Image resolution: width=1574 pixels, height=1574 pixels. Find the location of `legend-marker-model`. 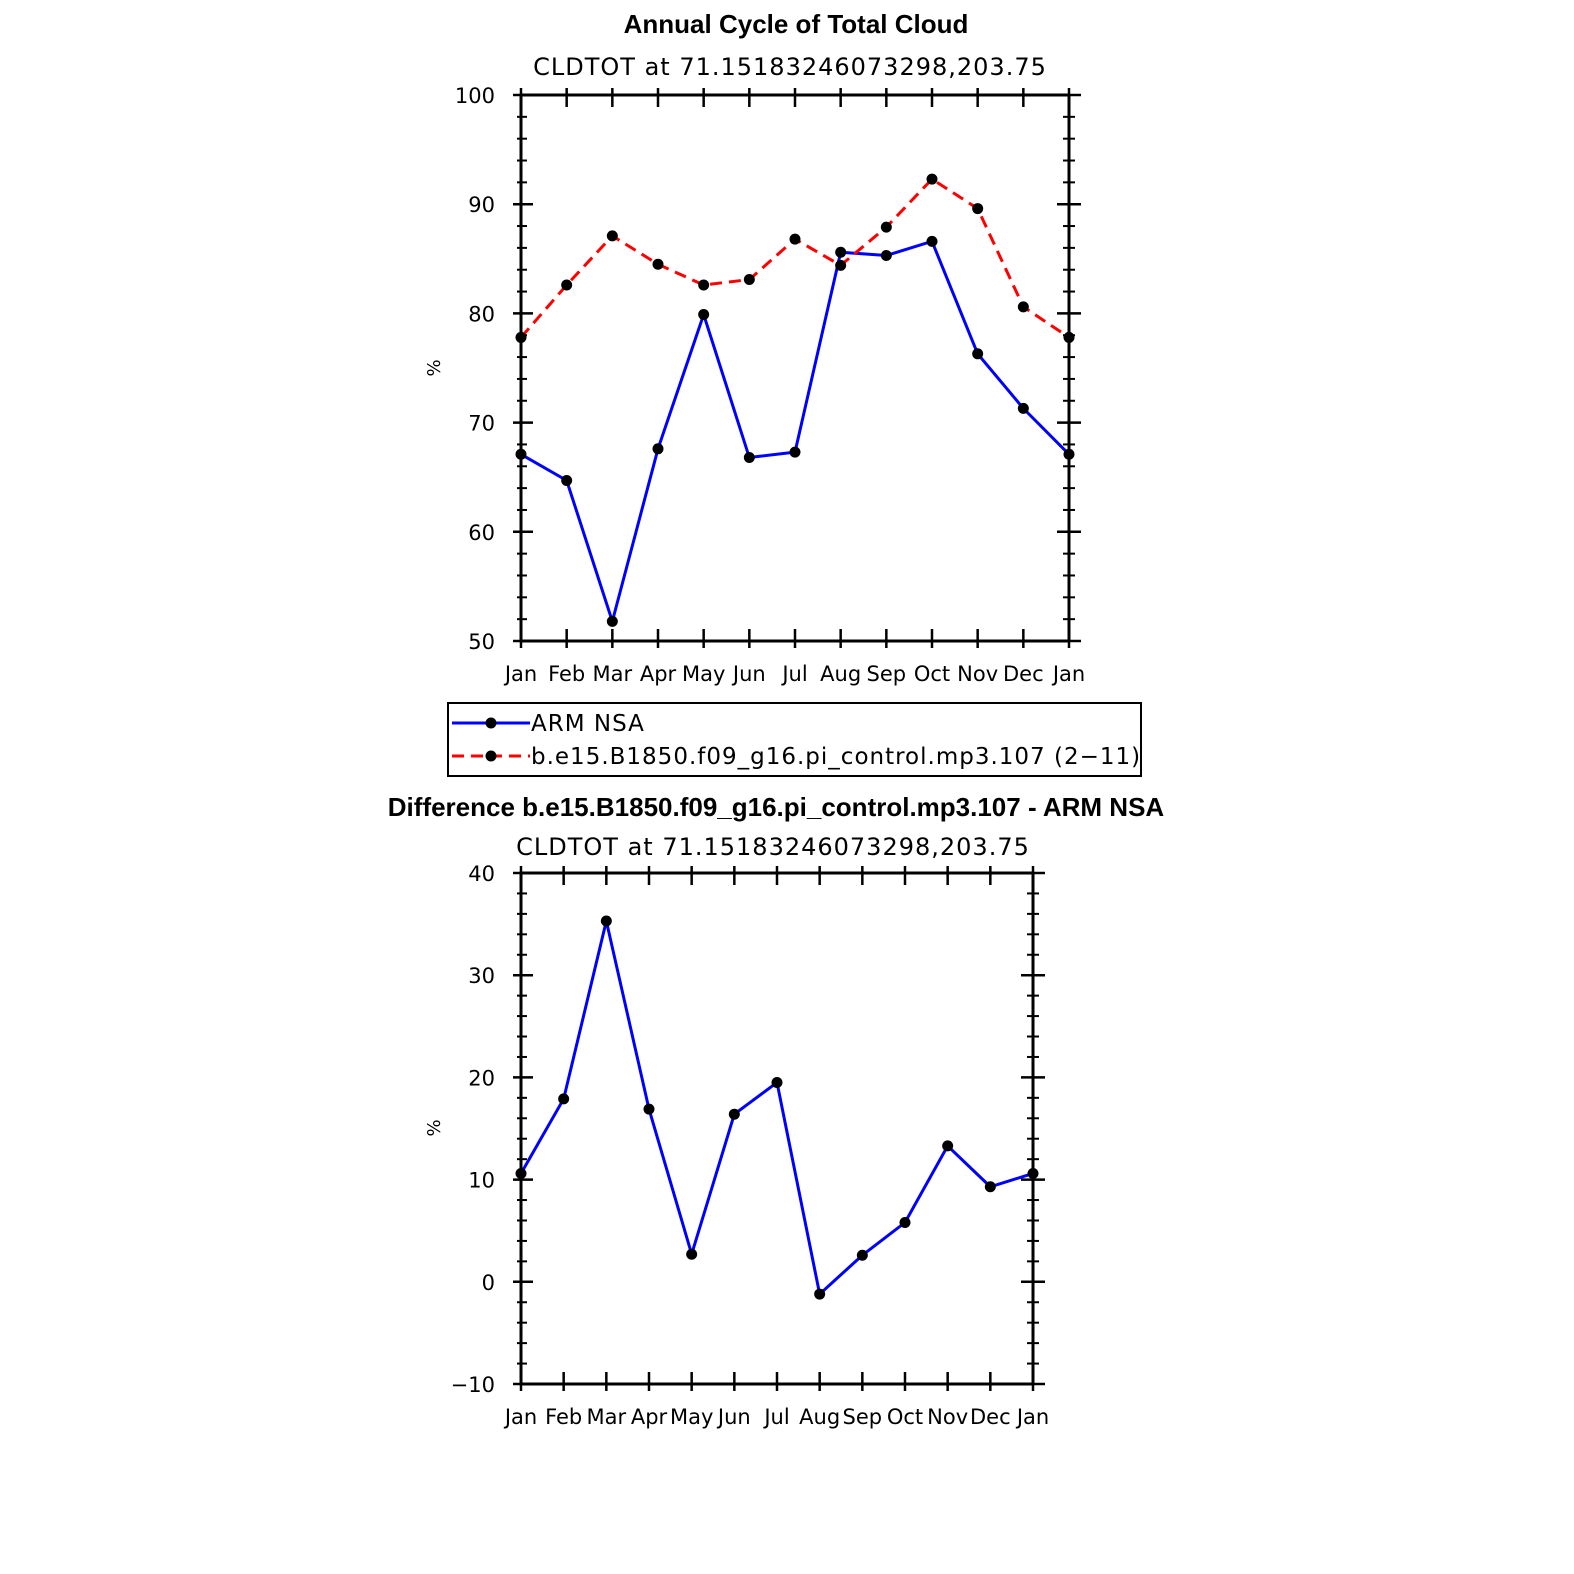

legend-marker-model is located at coordinates (491, 756).